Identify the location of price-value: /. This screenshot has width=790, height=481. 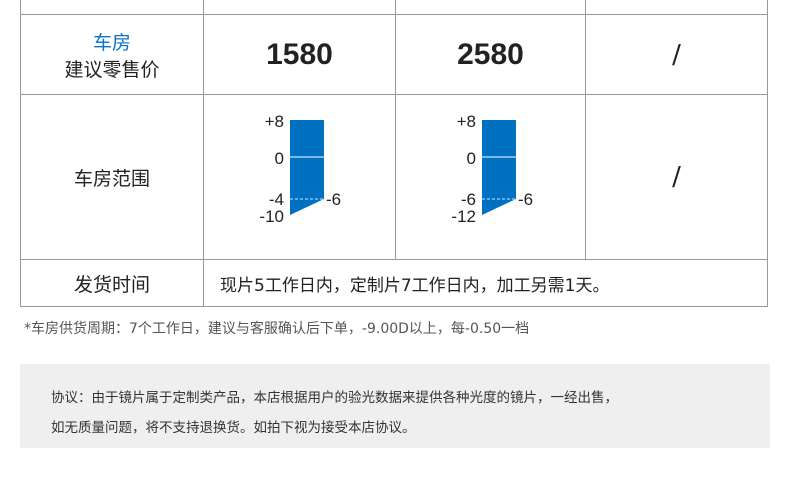
(676, 54).